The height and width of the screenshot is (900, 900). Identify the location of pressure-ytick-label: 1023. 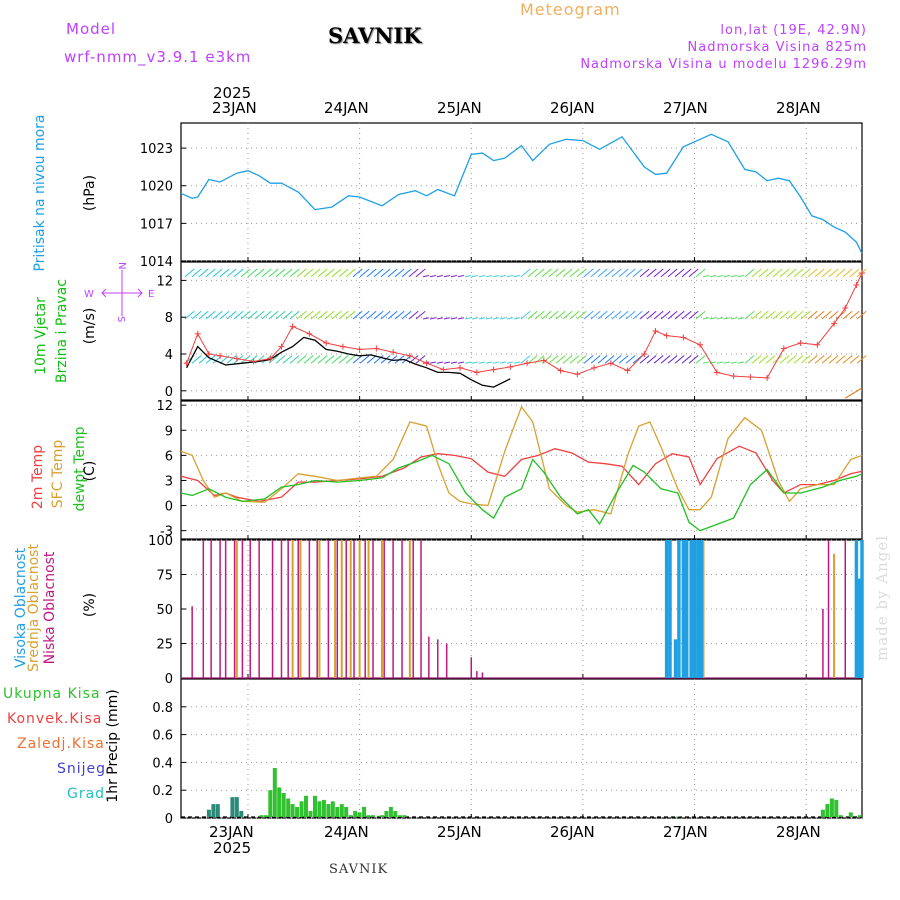
(156, 149).